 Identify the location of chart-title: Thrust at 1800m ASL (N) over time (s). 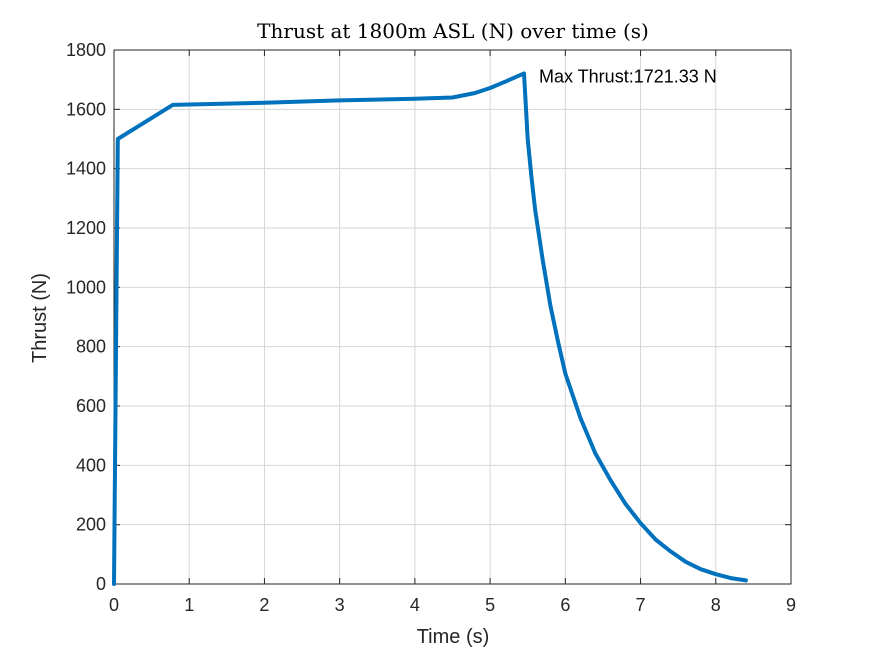
(453, 31).